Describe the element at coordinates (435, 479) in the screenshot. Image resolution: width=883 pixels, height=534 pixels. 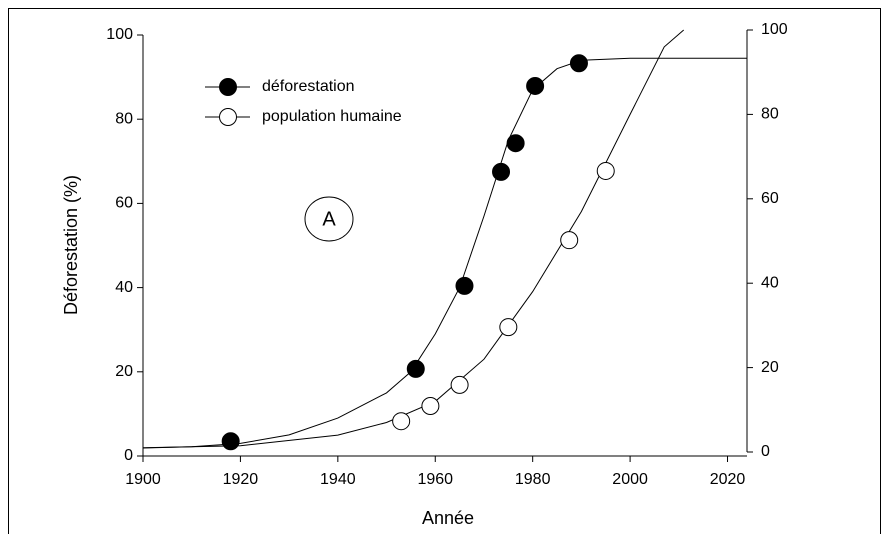
I see `x-tick-label: 1960` at that location.